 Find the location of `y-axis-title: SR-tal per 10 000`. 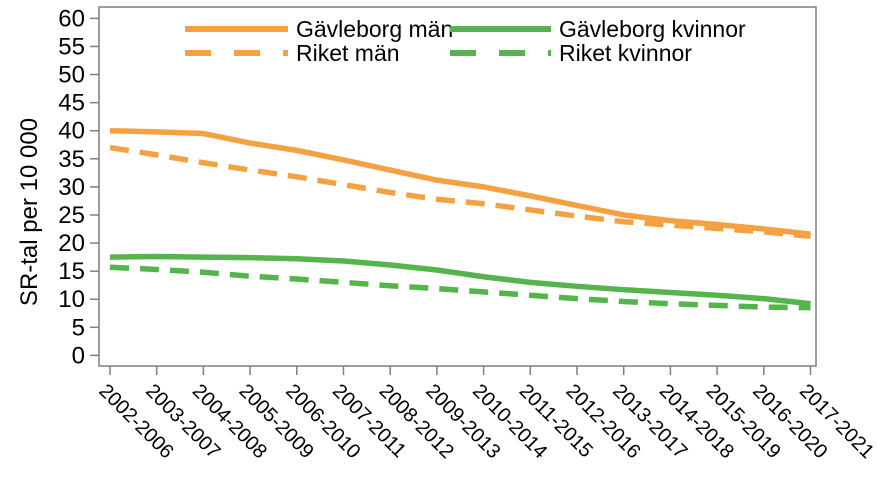

y-axis-title: SR-tal per 10 000 is located at coordinates (29, 212).